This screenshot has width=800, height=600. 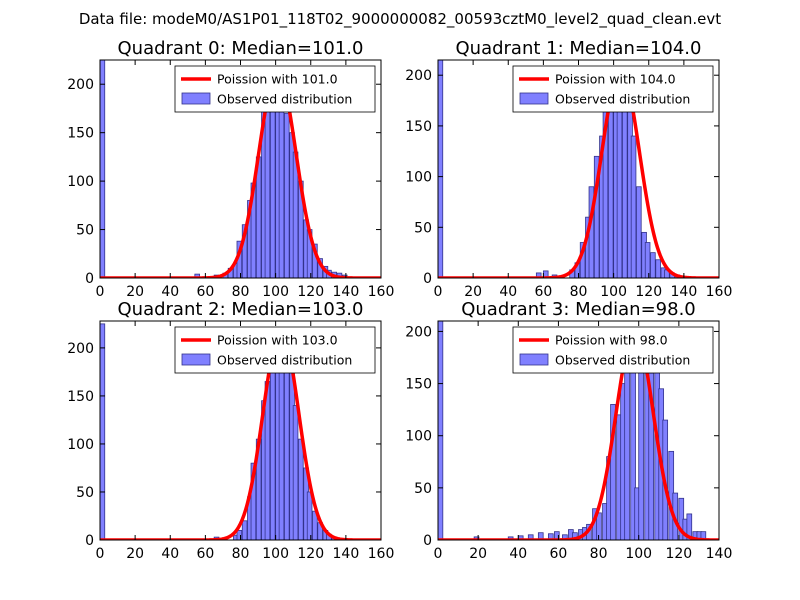 I want to click on axes-frame, so click(x=578, y=430).